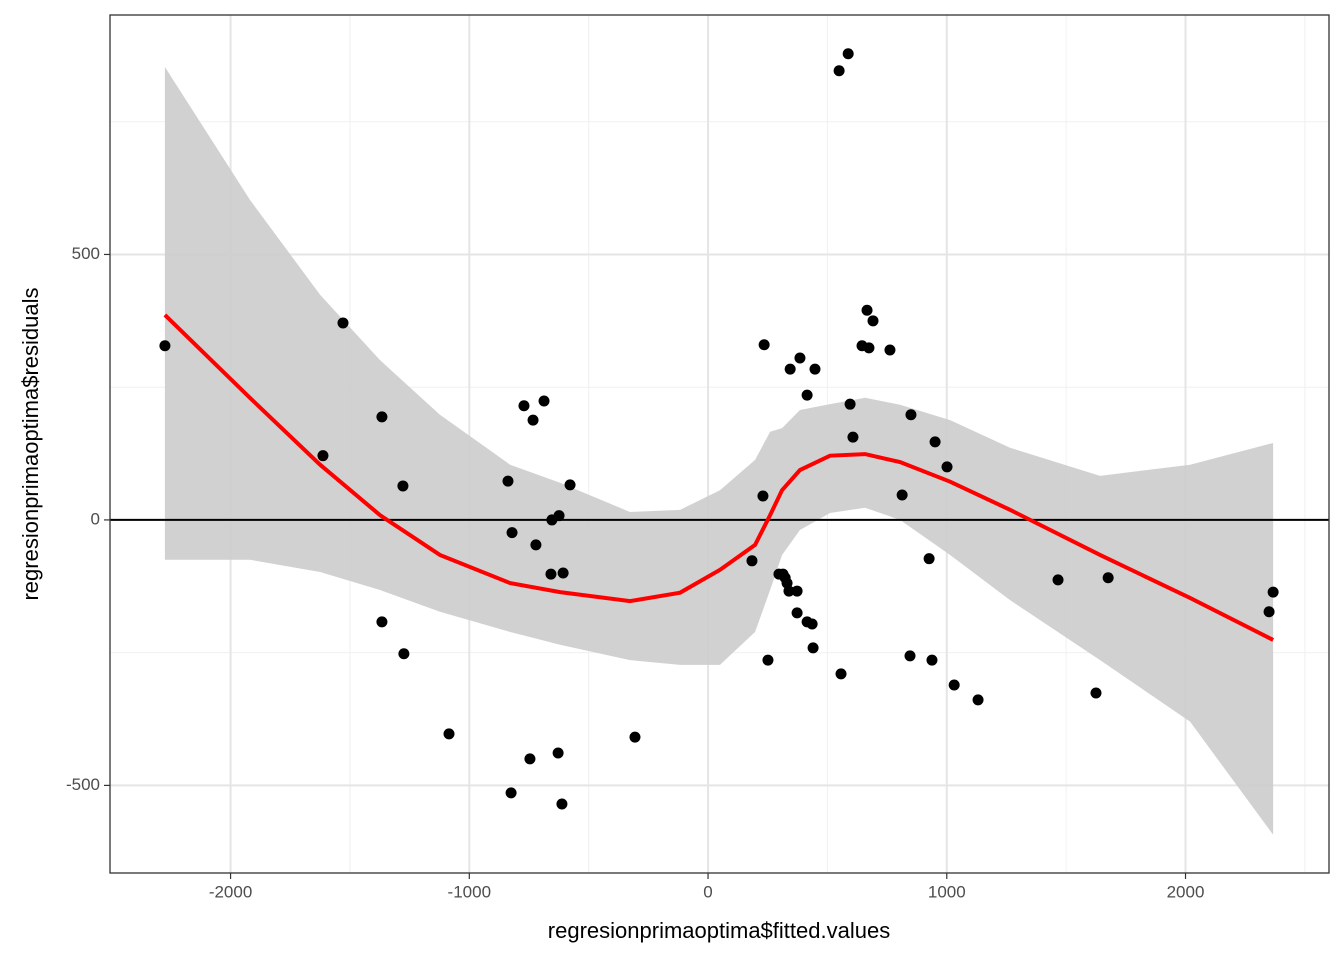 The height and width of the screenshot is (960, 1344). What do you see at coordinates (947, 891) in the screenshot?
I see `x-tick-label: 1000` at bounding box center [947, 891].